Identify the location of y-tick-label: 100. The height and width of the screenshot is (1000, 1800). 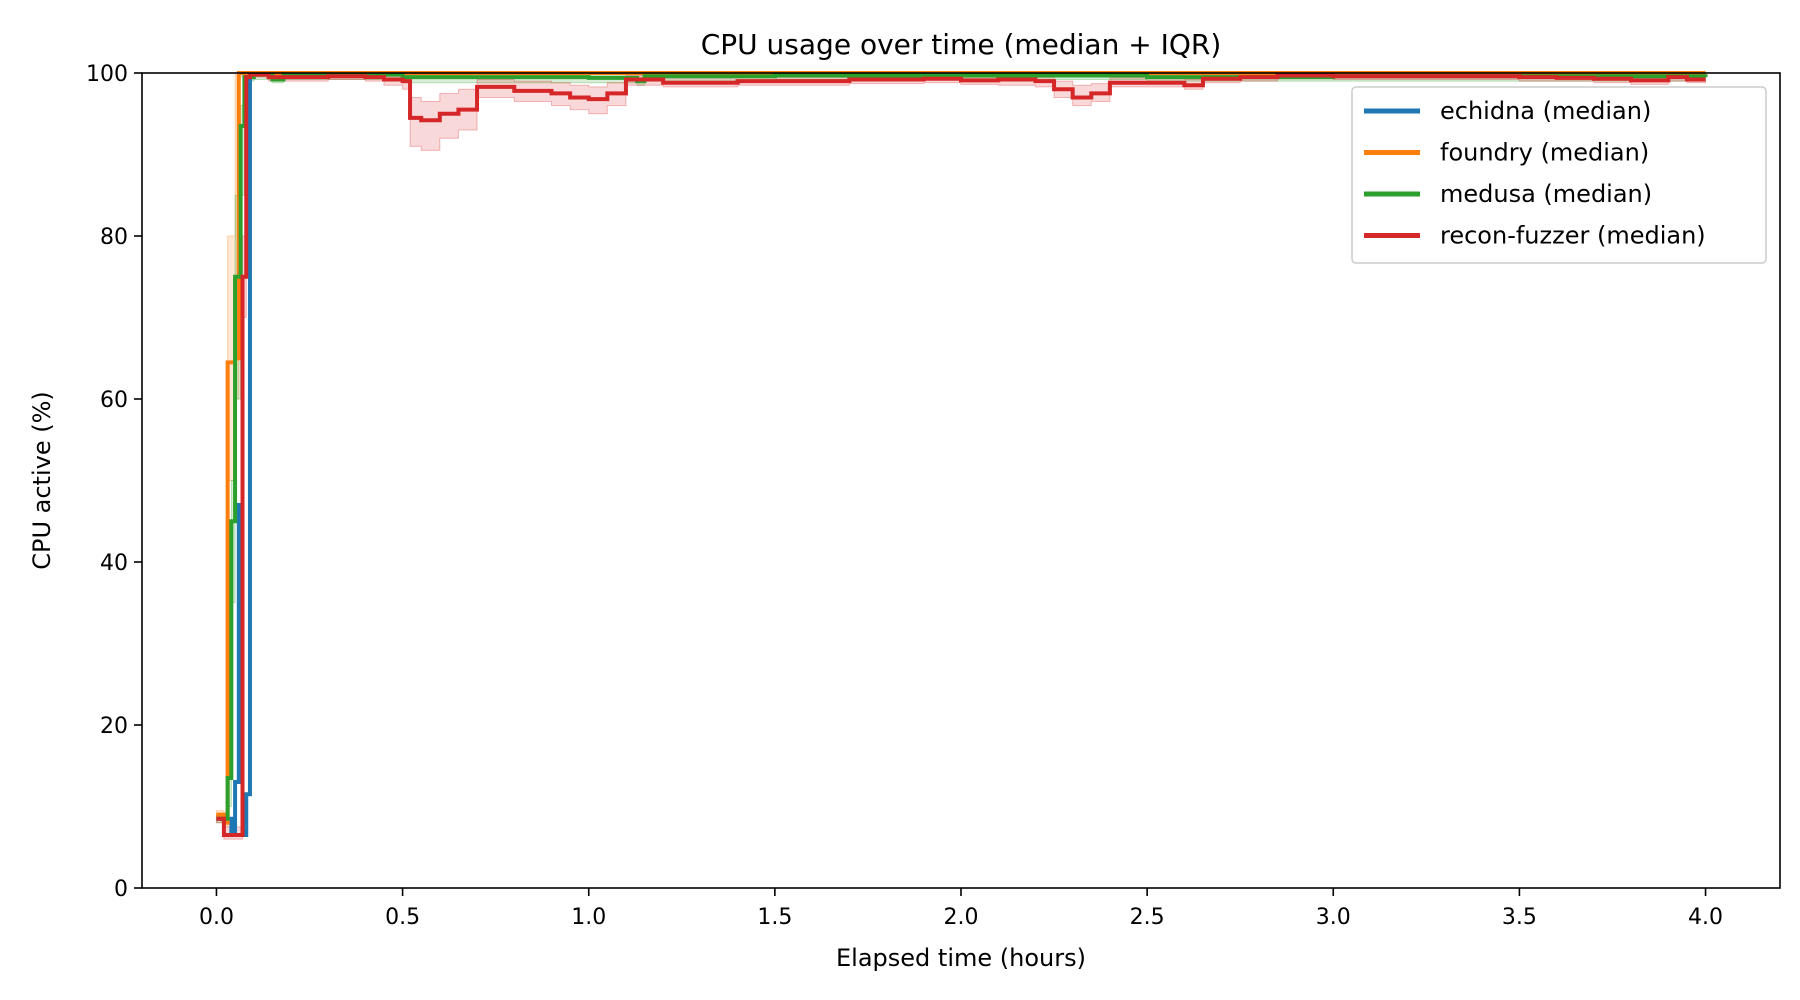
(107, 74).